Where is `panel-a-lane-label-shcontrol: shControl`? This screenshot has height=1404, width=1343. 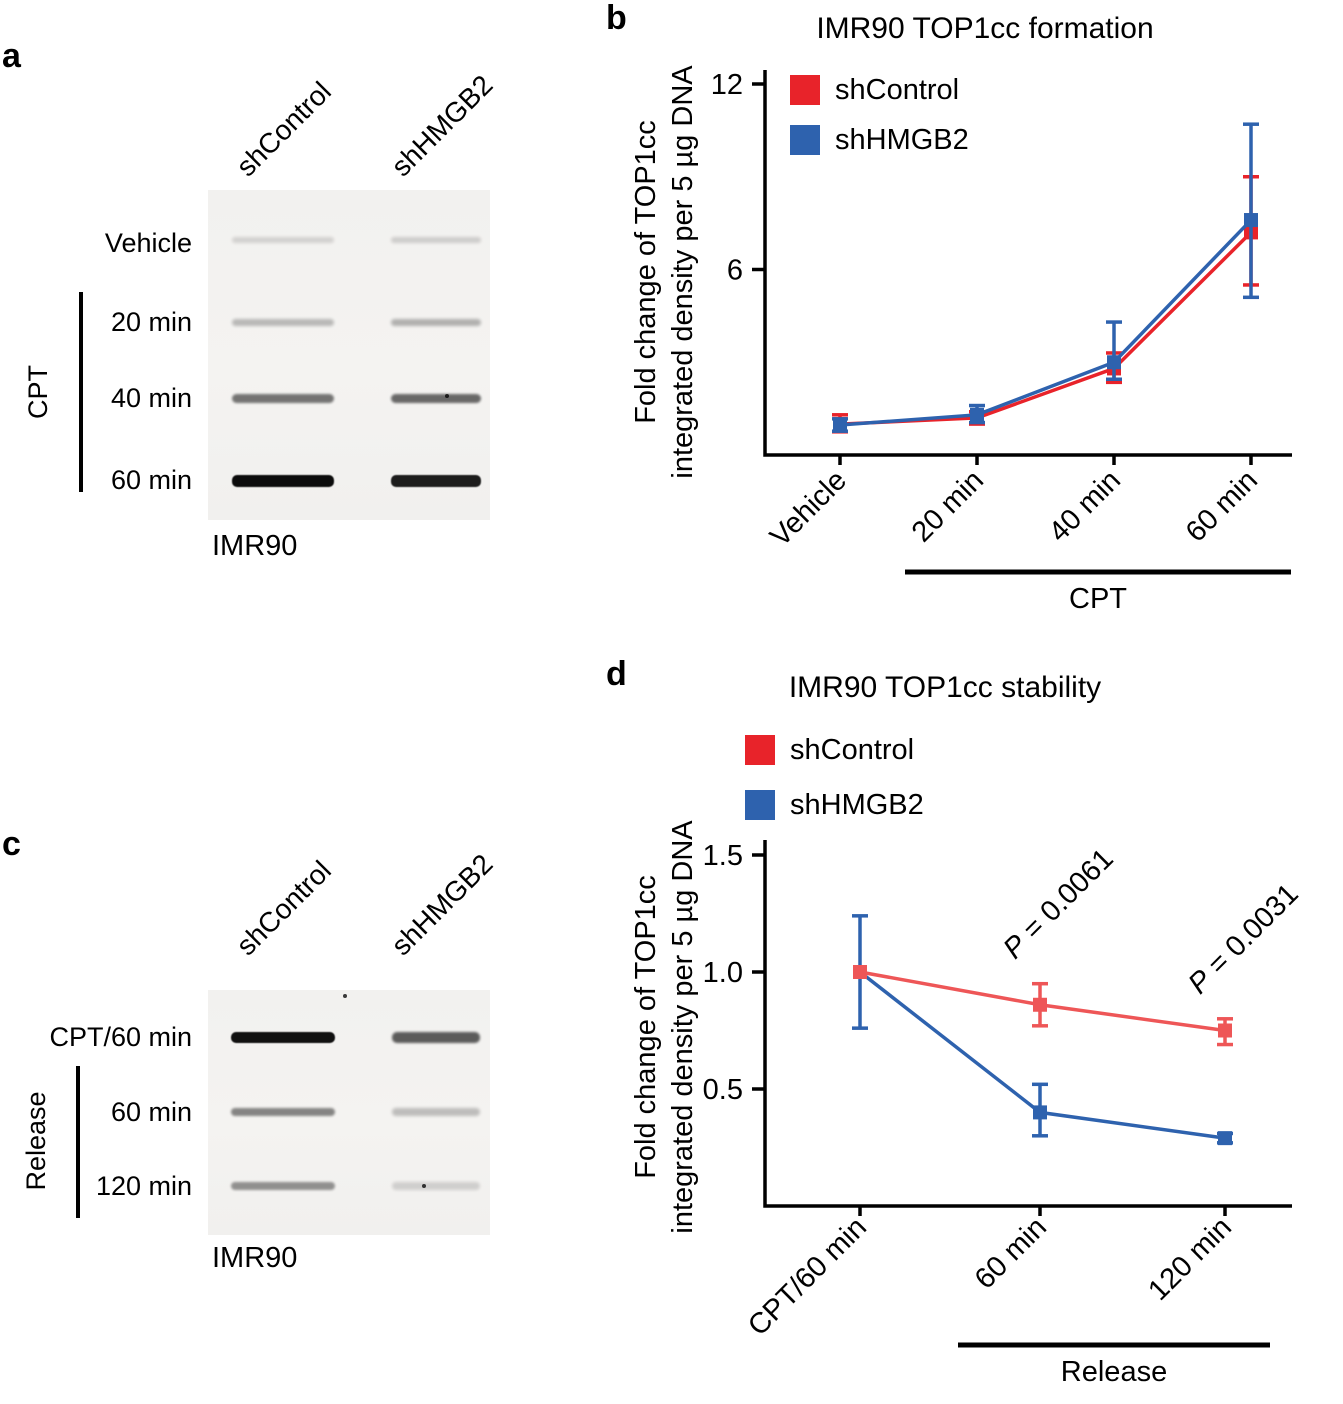 panel-a-lane-label-shcontrol: shControl is located at coordinates (284, 129).